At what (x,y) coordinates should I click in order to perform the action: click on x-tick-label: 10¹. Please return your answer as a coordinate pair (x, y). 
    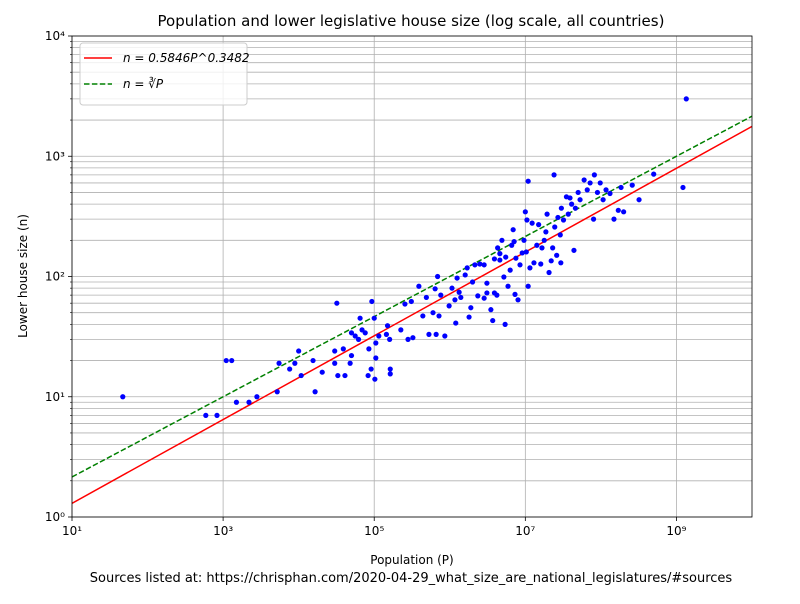
    Looking at the image, I should click on (72, 531).